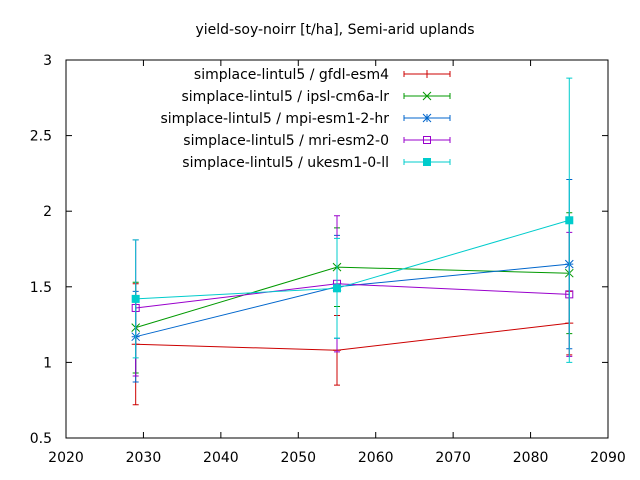 The width and height of the screenshot is (640, 480). What do you see at coordinates (144, 458) in the screenshot?
I see `x-tick-label: 2030` at bounding box center [144, 458].